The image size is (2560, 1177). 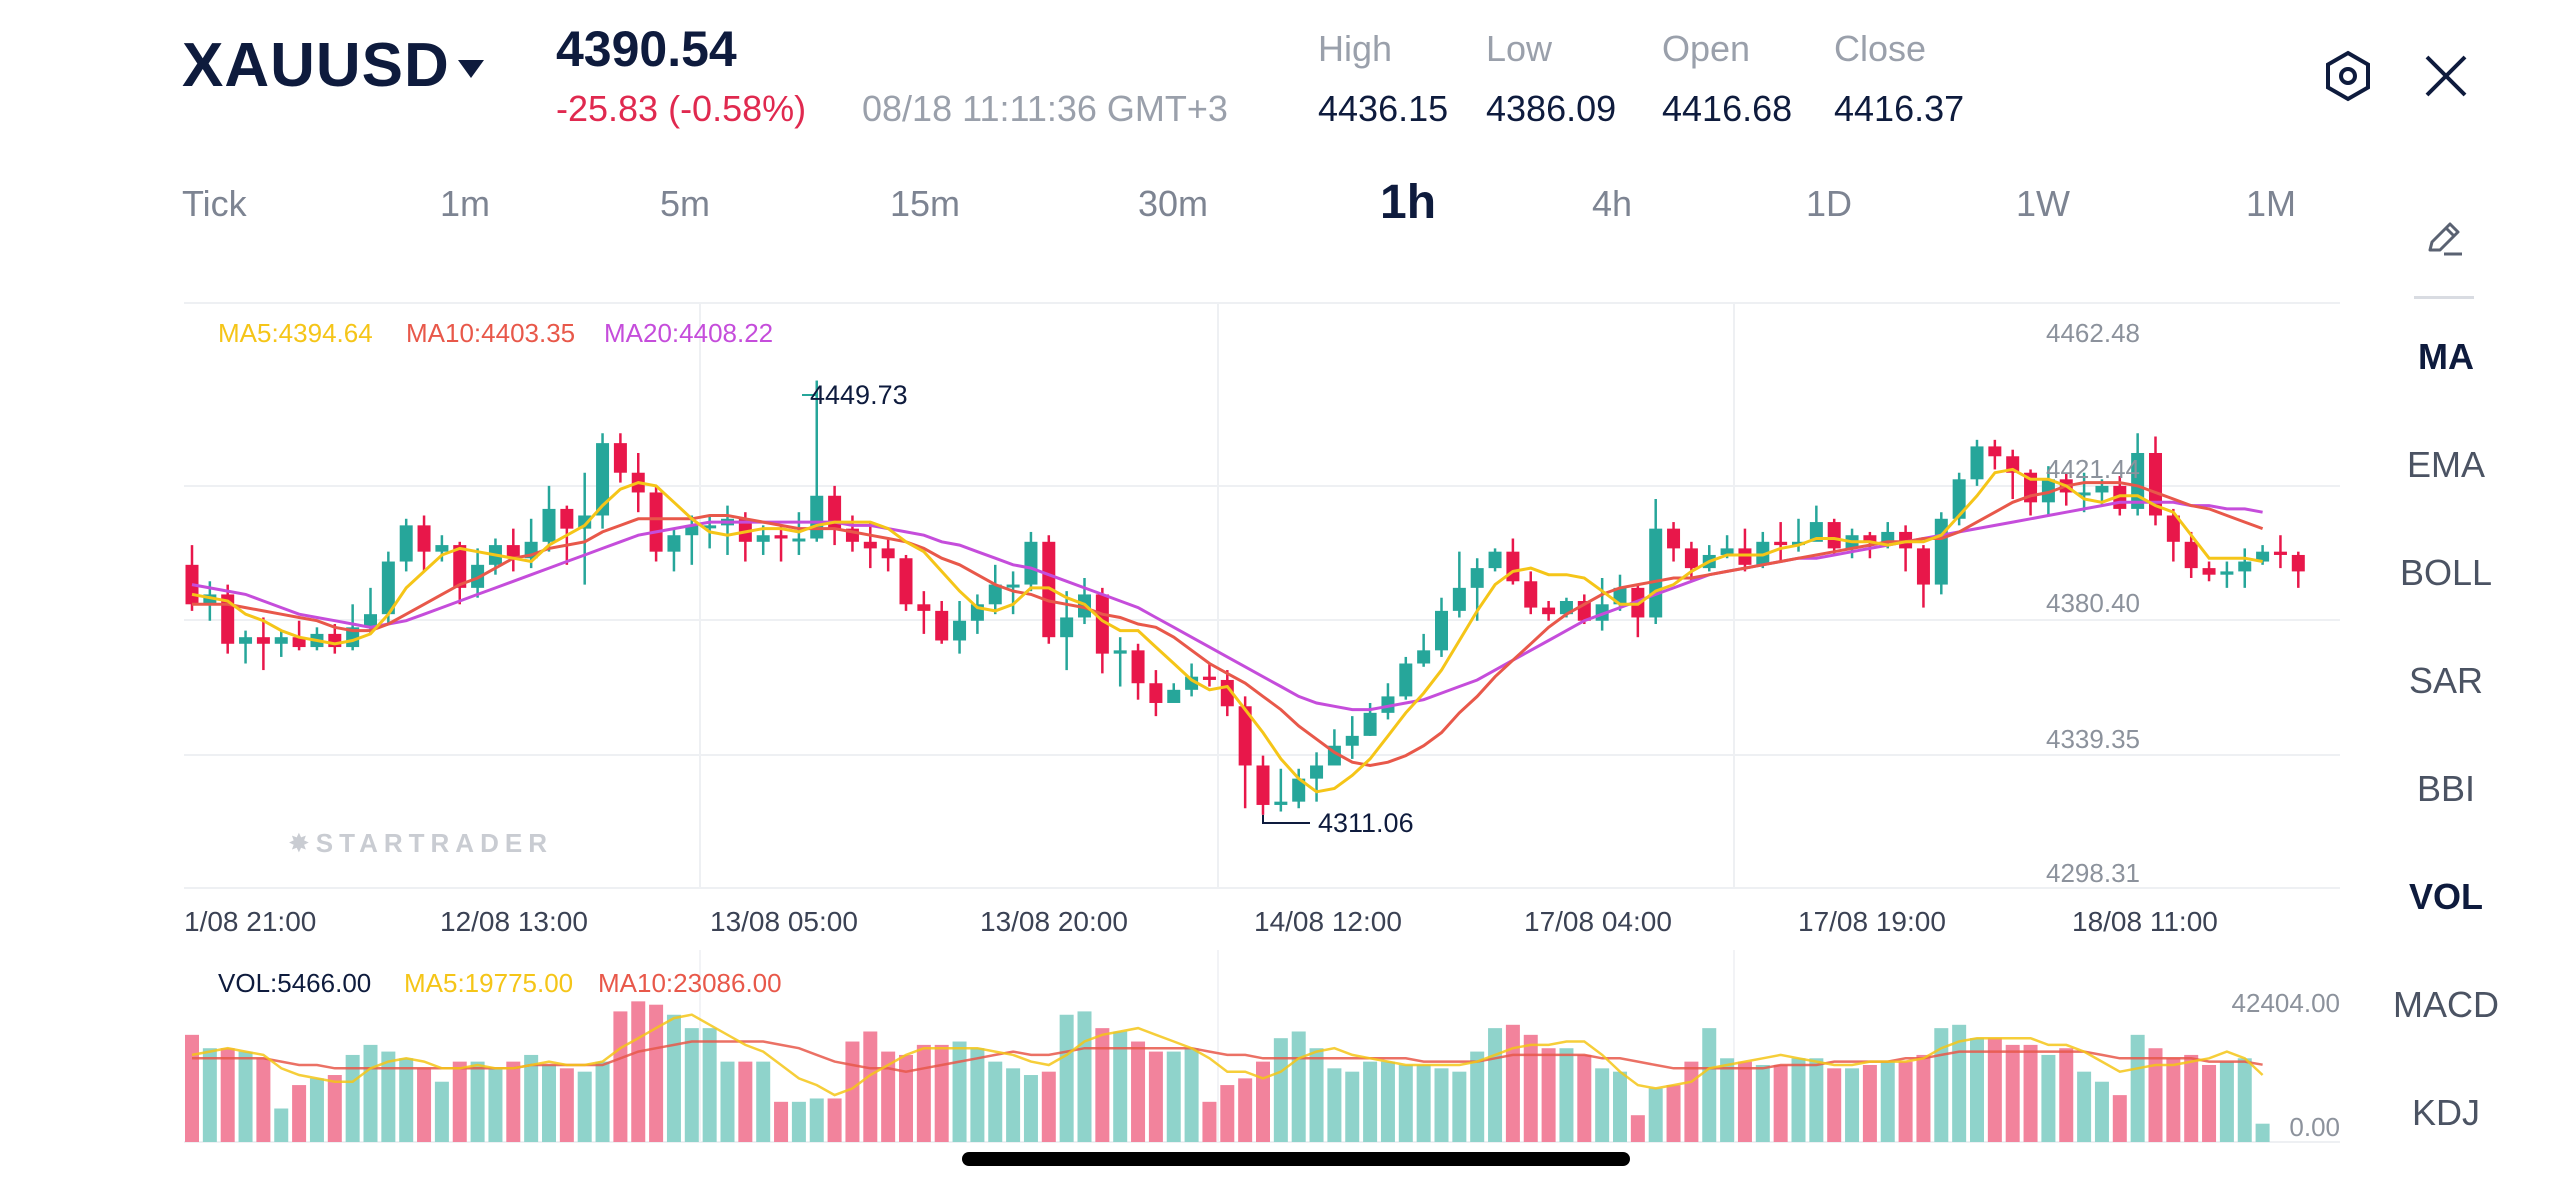 I want to click on home-indicator, so click(x=1296, y=1159).